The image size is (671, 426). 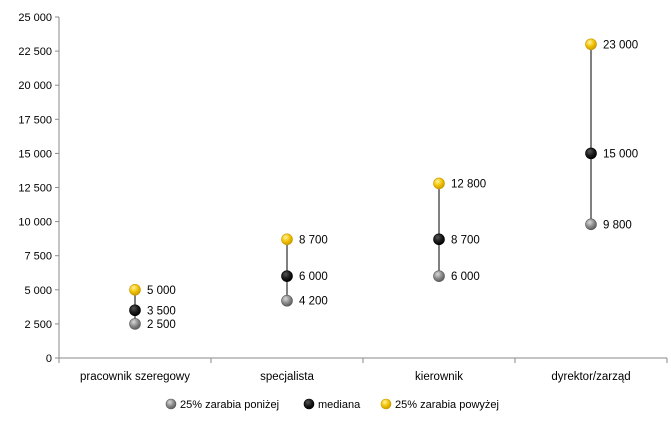 What do you see at coordinates (35, 86) in the screenshot?
I see `y-tick-label: 20 000` at bounding box center [35, 86].